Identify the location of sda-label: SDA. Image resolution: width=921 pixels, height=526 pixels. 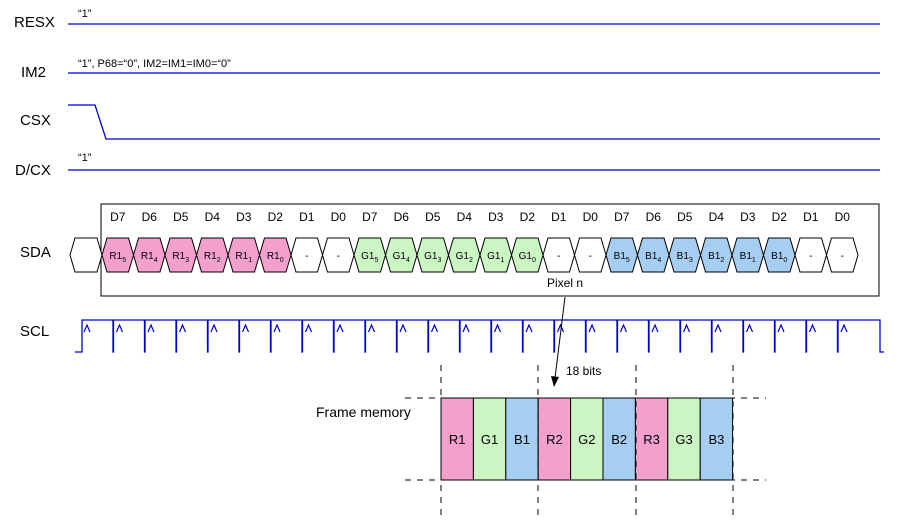
(35, 252).